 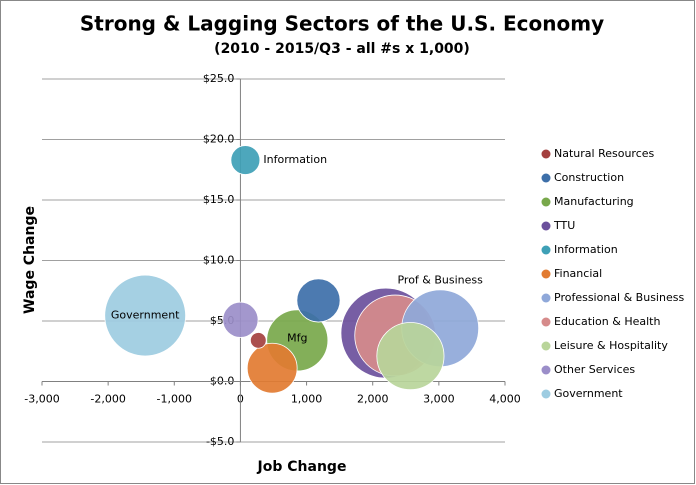 What do you see at coordinates (342, 49) in the screenshot?
I see `chart-subtitle: (2010 - 2015/Q3 - all #s x 1,000)` at bounding box center [342, 49].